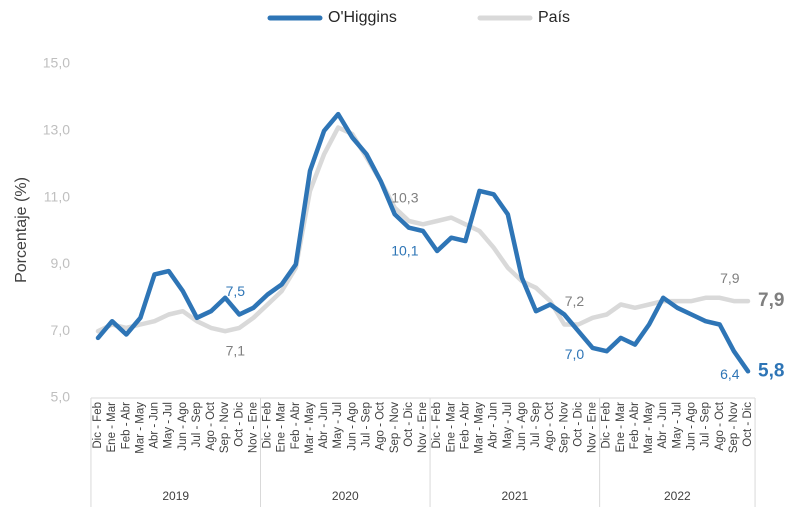  Describe the element at coordinates (575, 301) in the screenshot. I see `data-label: 7,2` at that location.